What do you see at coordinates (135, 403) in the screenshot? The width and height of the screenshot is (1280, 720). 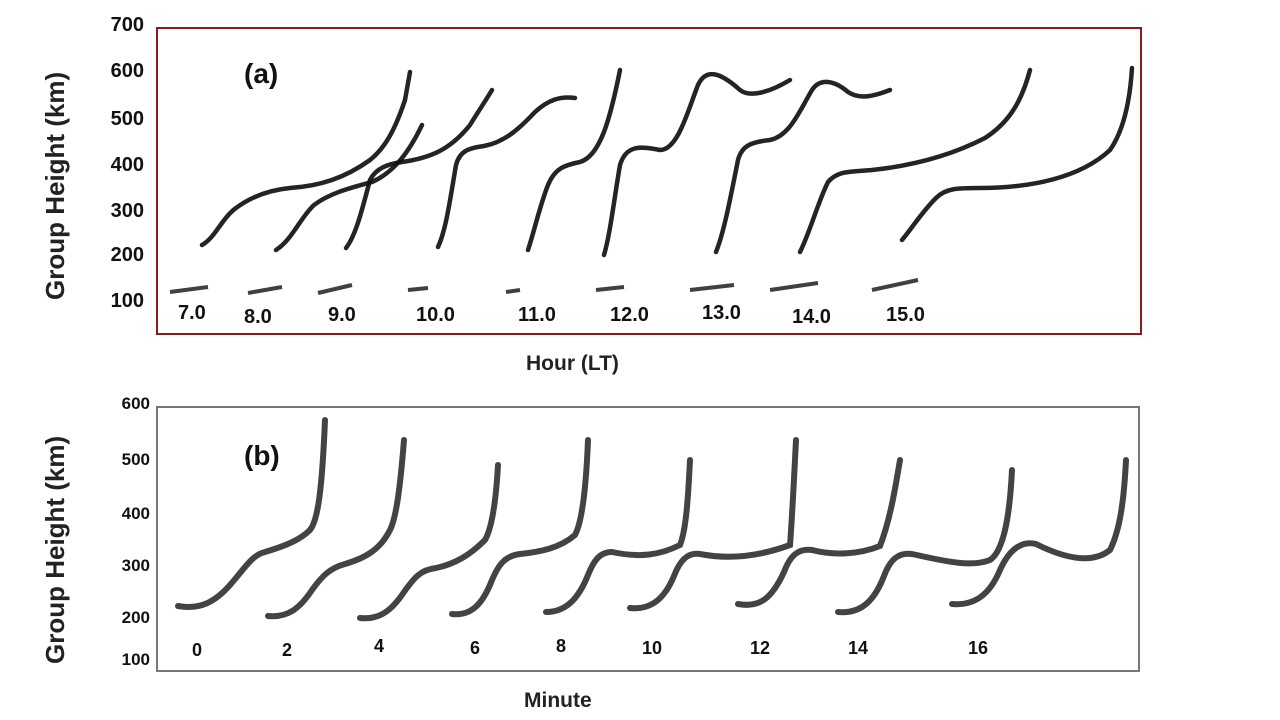 I see `y-tick-b-600: 600` at bounding box center [135, 403].